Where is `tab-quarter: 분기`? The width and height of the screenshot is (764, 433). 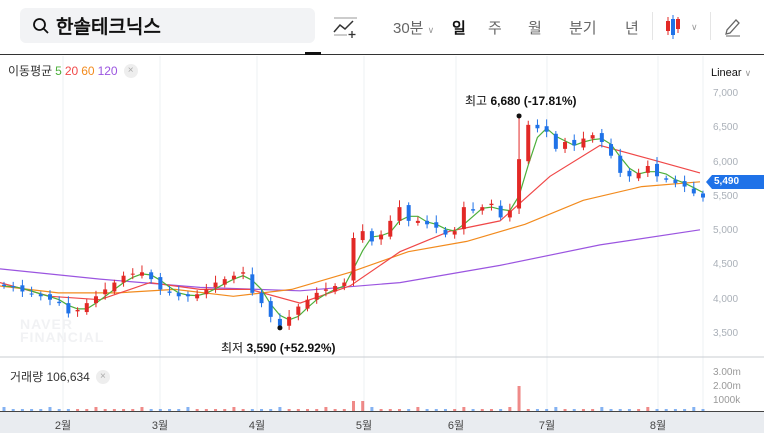 tab-quarter: 분기 is located at coordinates (583, 28).